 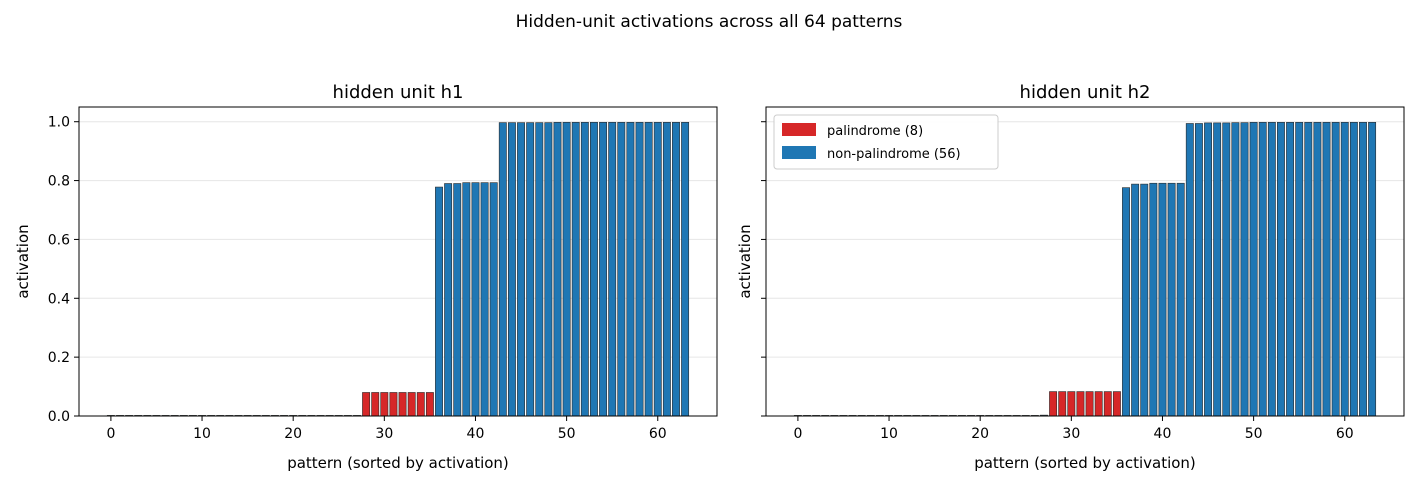 I want to click on legend-swatch-non-palindrome, so click(x=799, y=152).